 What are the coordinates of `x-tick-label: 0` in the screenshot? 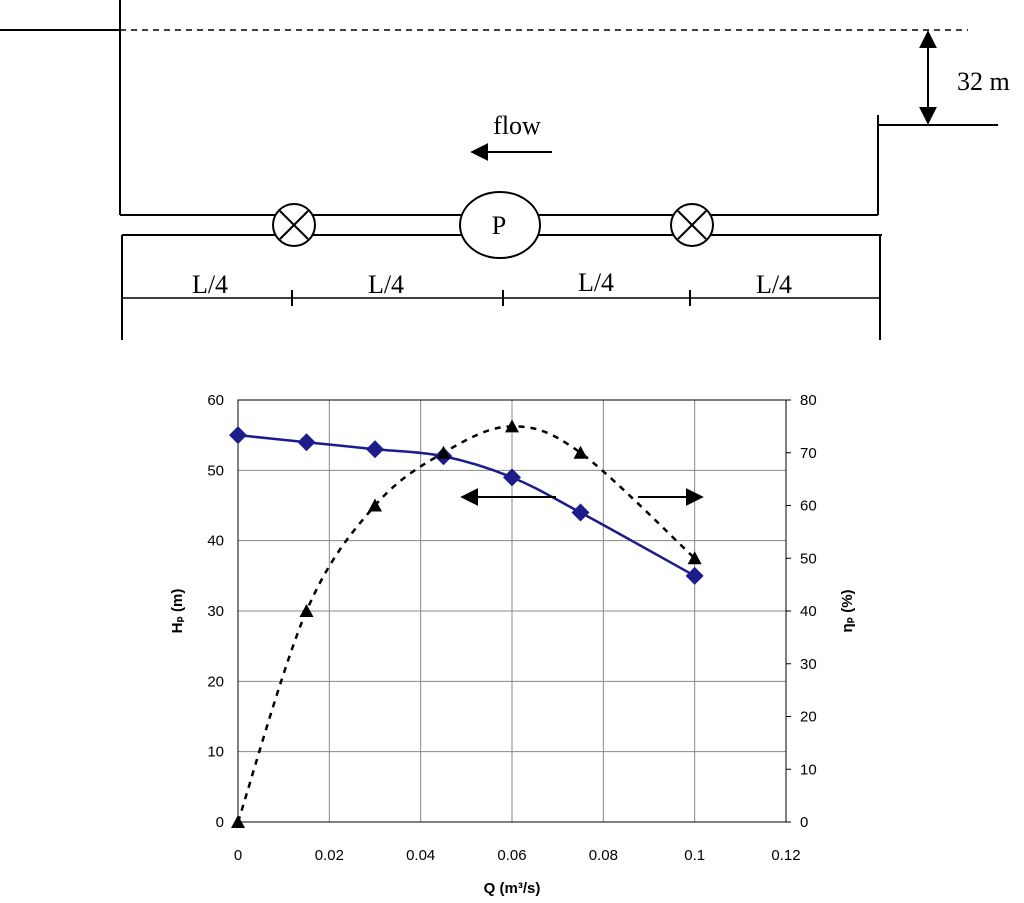 It's located at (238, 855).